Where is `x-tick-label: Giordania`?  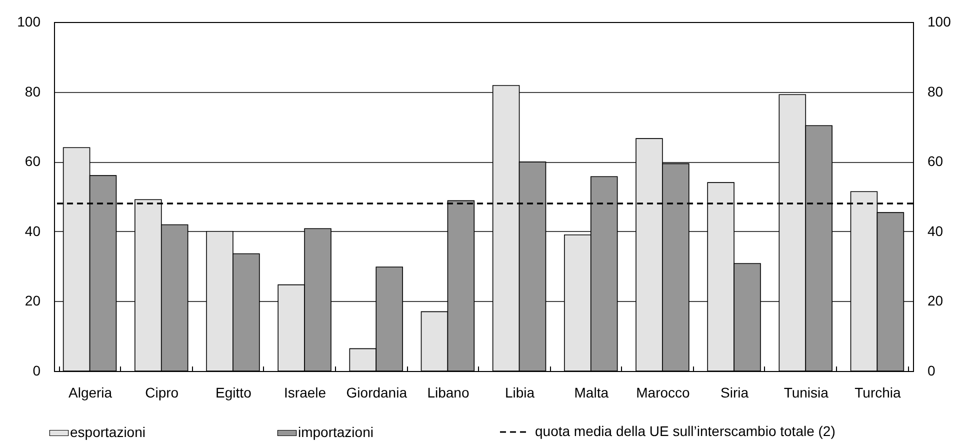 x-tick-label: Giordania is located at coordinates (377, 392).